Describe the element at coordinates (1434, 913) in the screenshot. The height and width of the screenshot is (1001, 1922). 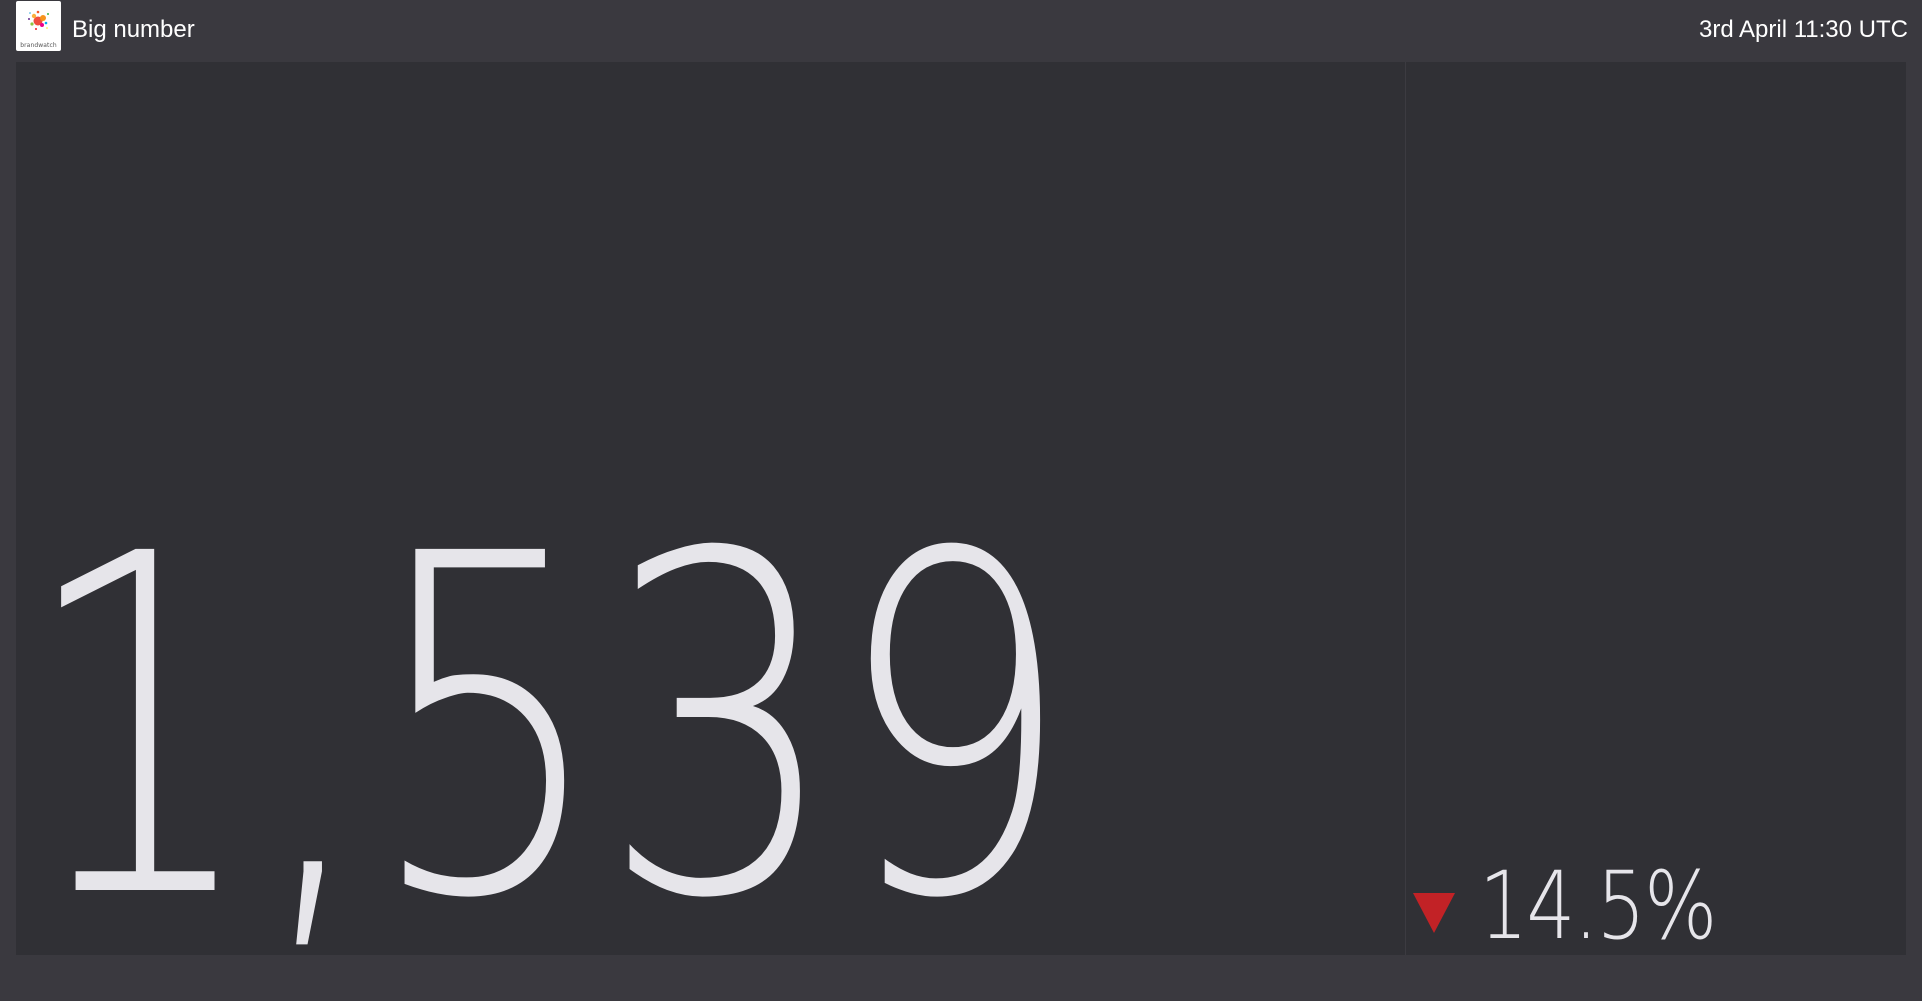
I see `triangle-down-icon` at that location.